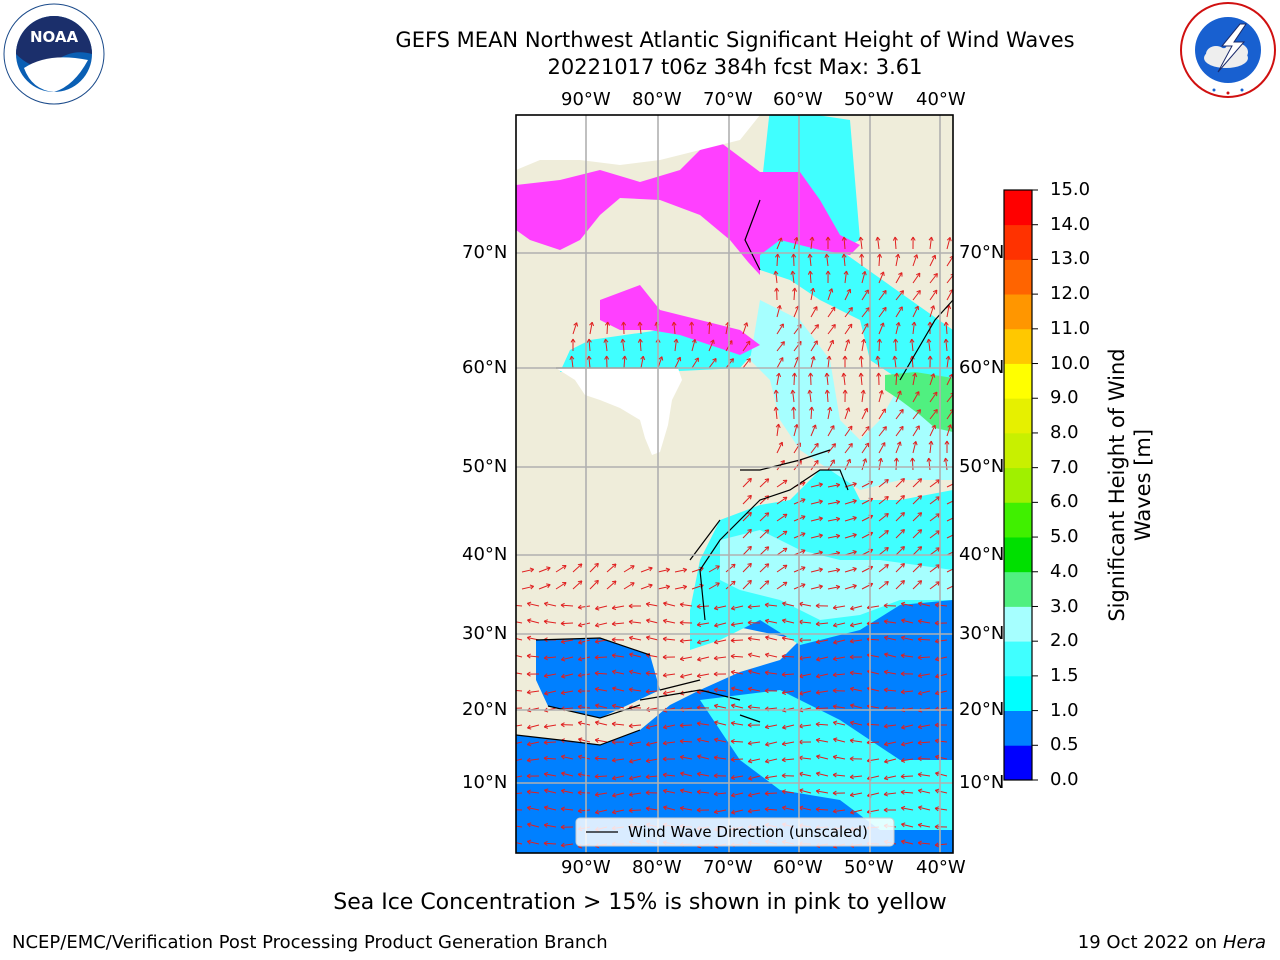  What do you see at coordinates (485, 252) in the screenshot?
I see `lat-label-left: 70°N` at bounding box center [485, 252].